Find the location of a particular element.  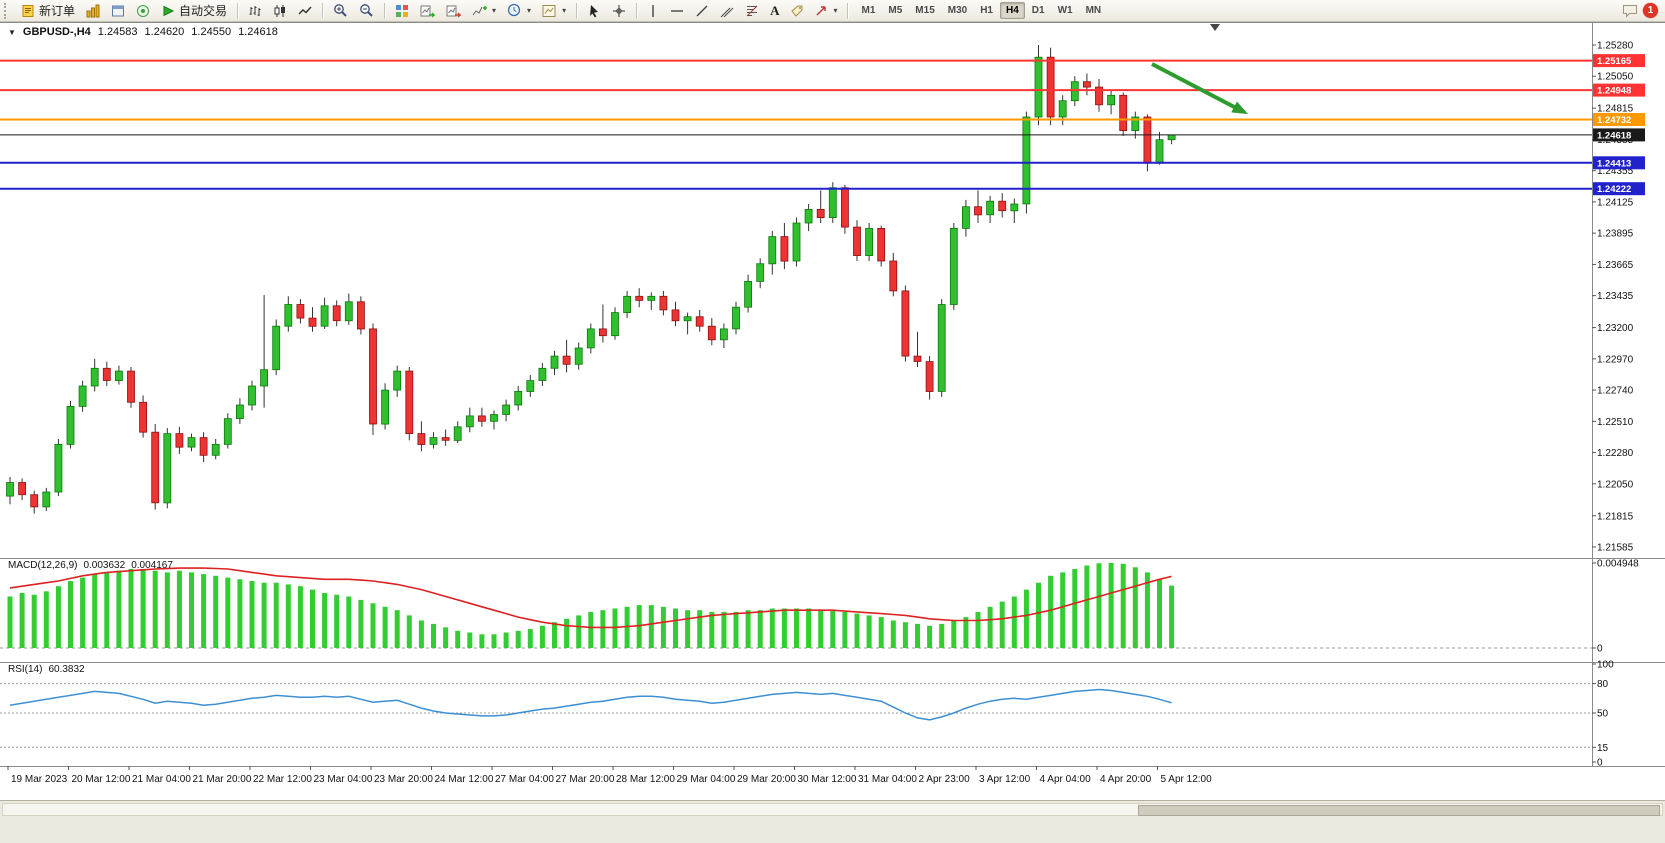

timeframe-button-mn: MN is located at coordinates (1093, 10).